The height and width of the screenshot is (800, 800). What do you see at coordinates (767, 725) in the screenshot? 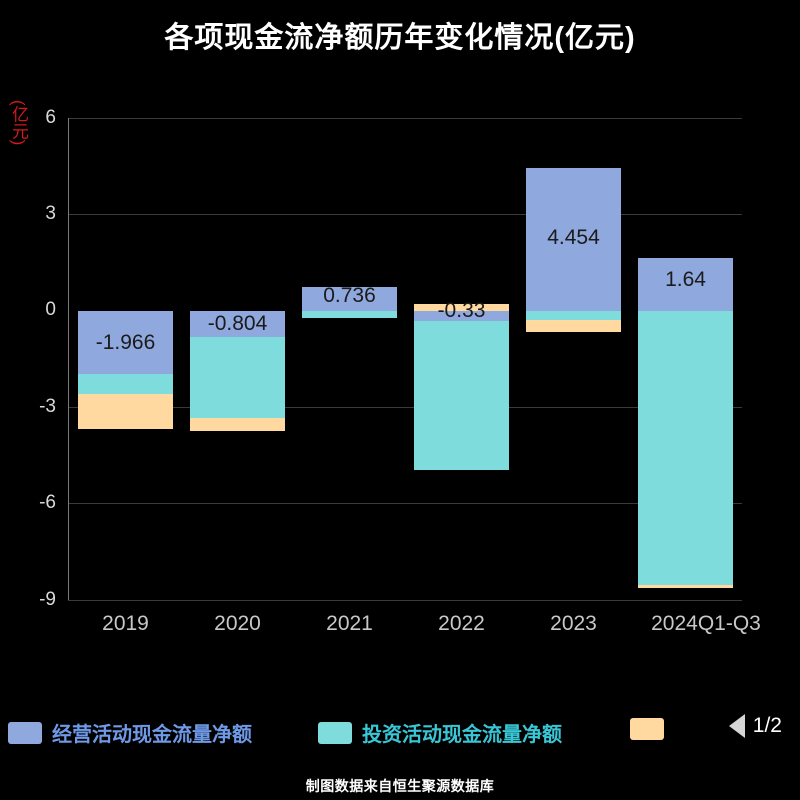
I see `pager-text: 1/2` at bounding box center [767, 725].